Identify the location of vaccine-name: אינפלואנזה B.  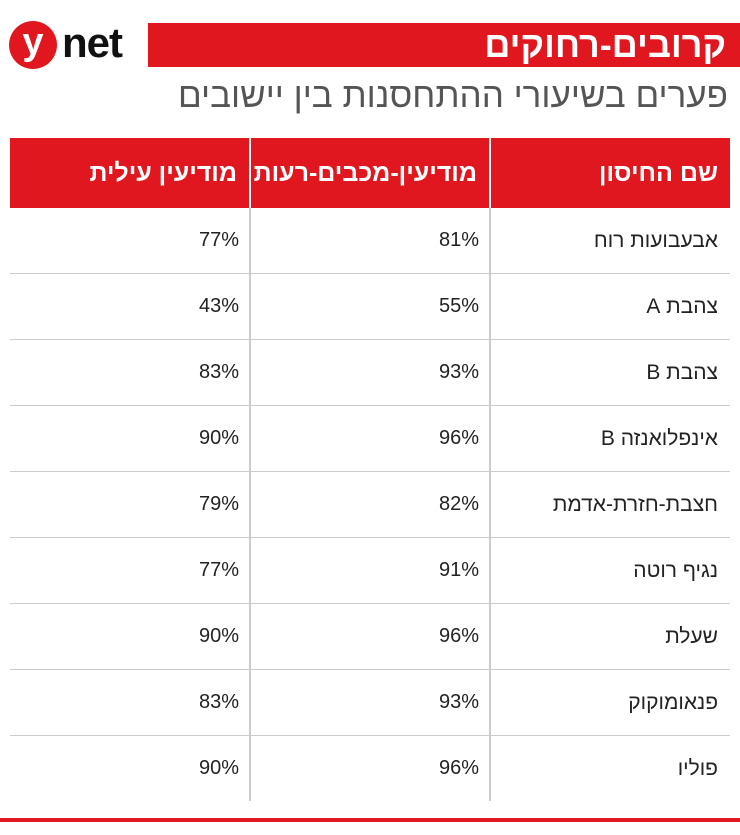
(609, 438).